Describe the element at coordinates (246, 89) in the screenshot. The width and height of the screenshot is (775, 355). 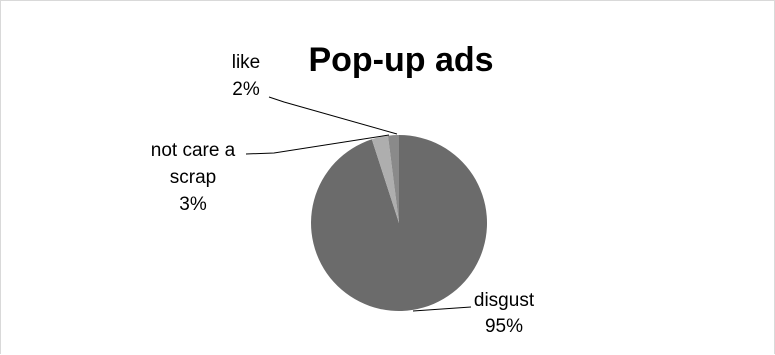
I see `data-label-value: 2%` at that location.